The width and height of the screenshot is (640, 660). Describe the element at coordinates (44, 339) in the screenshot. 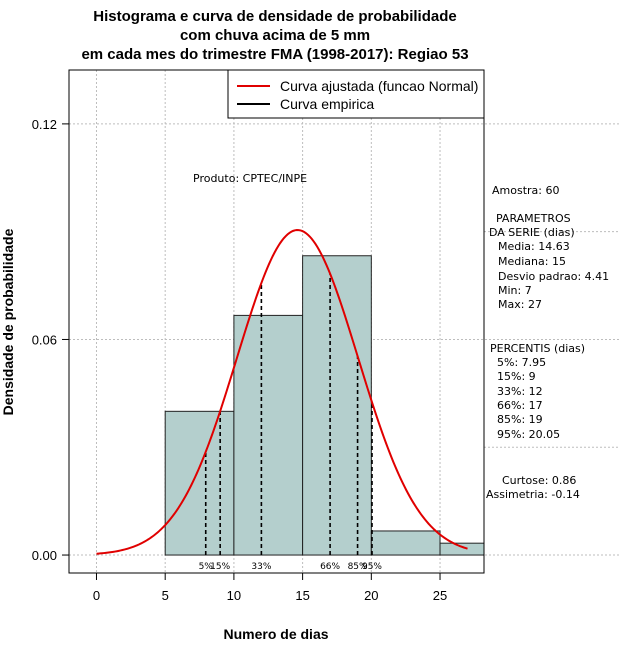

I see `y-tick-label: 0.06` at that location.